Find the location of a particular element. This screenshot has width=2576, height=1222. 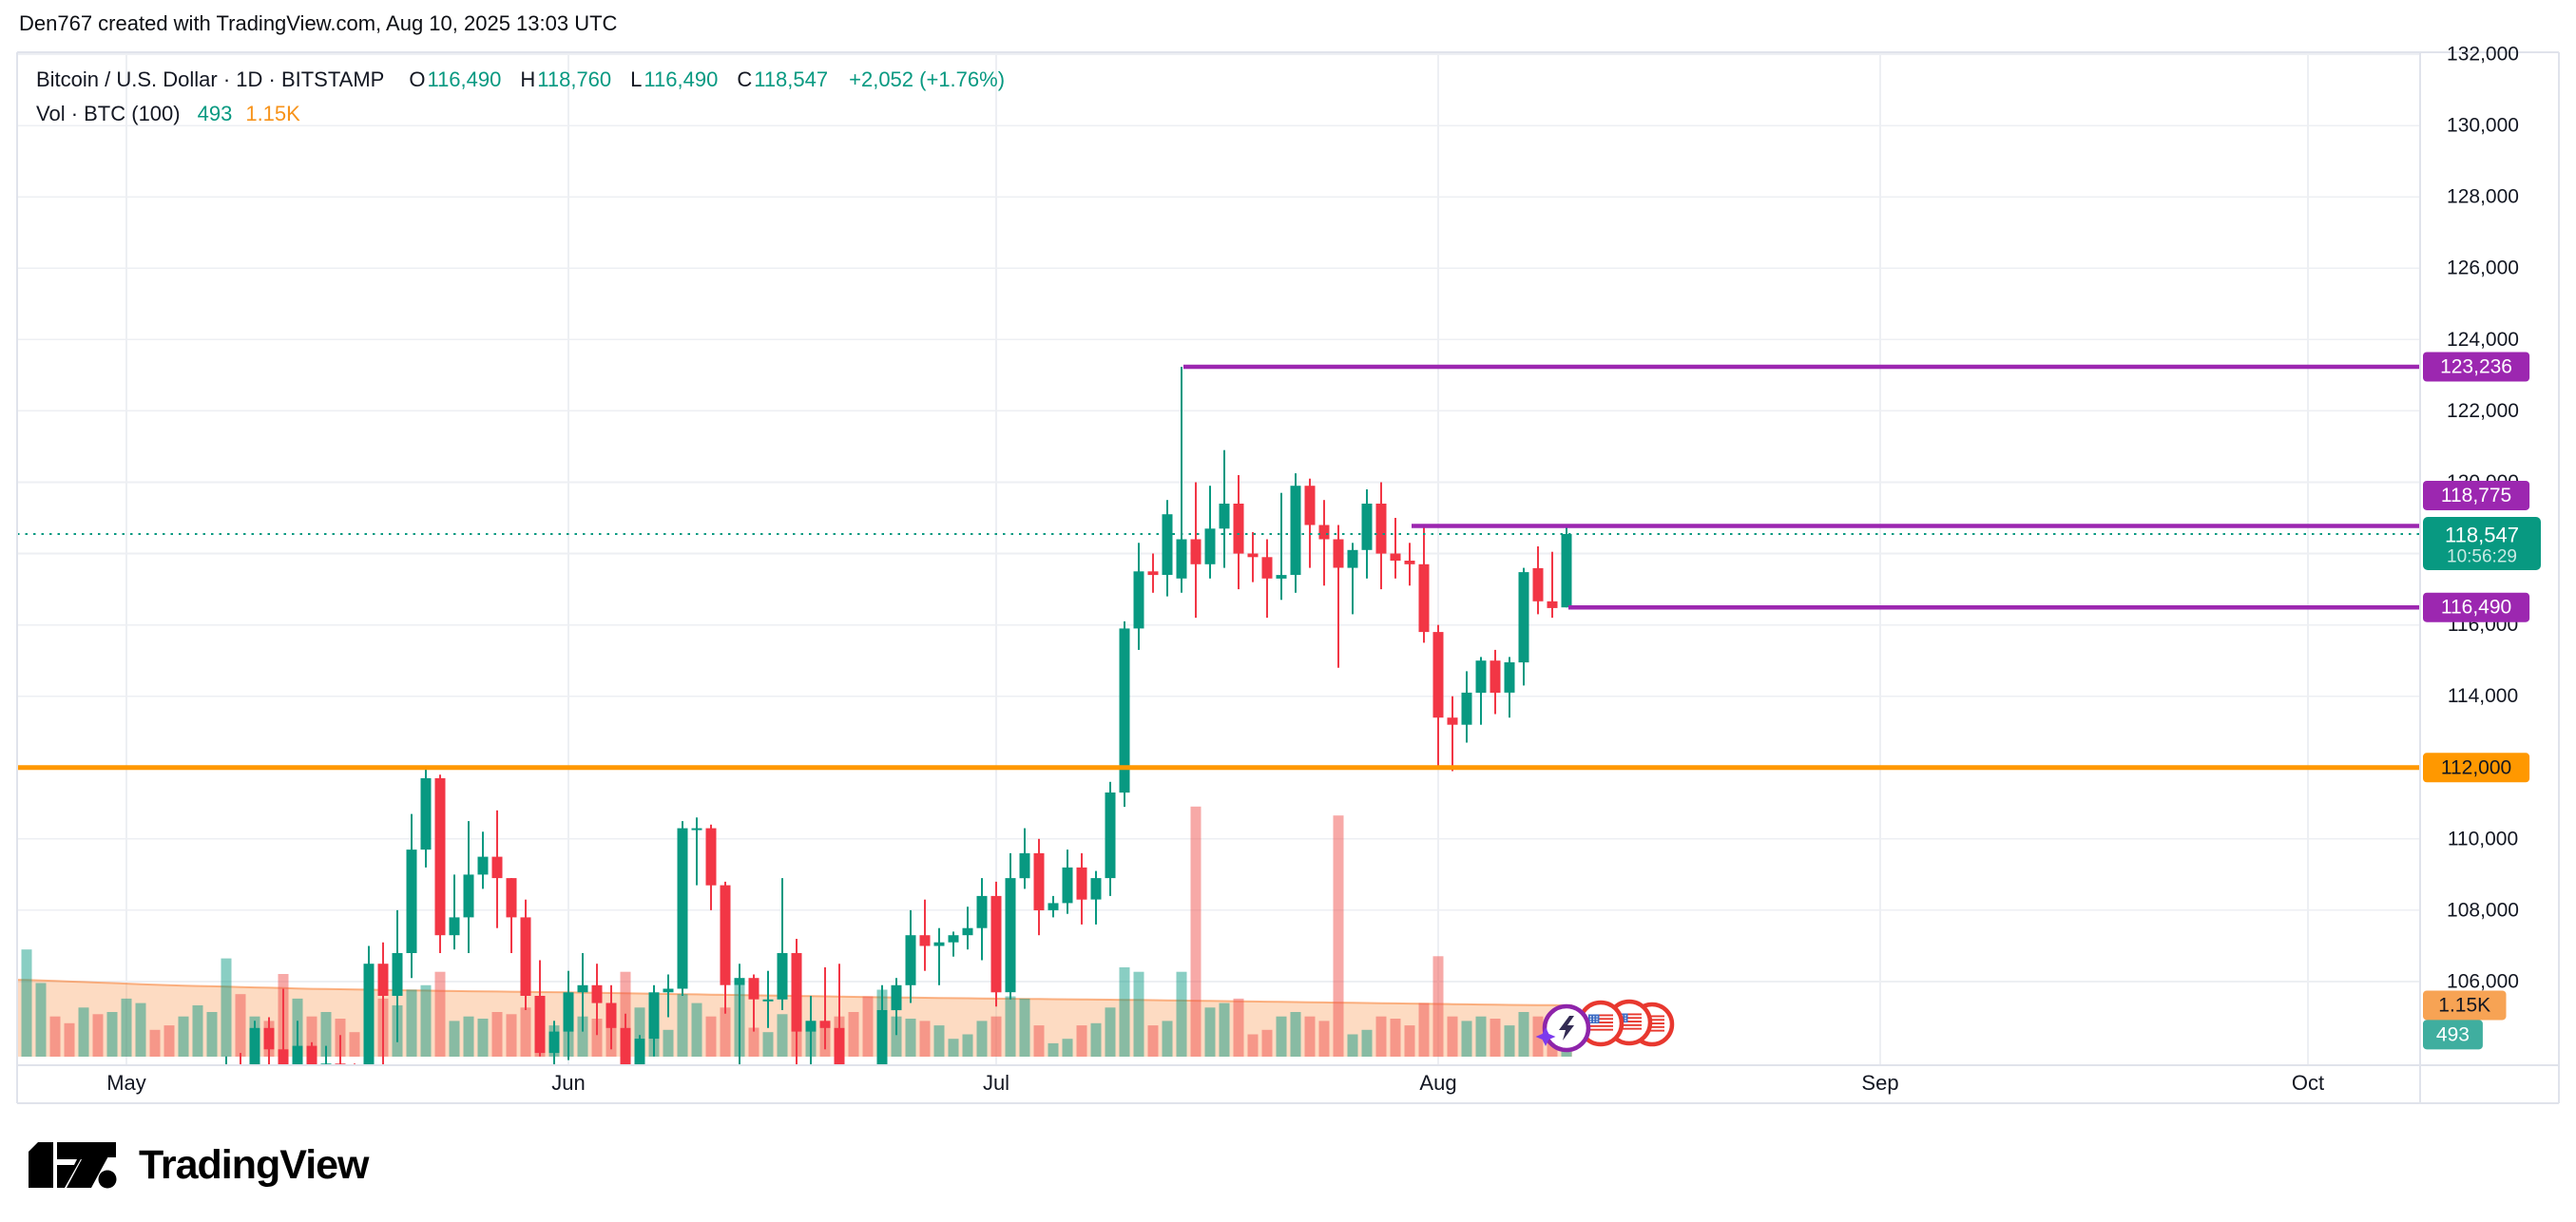

svg-text: 110,000 is located at coordinates (2483, 839).